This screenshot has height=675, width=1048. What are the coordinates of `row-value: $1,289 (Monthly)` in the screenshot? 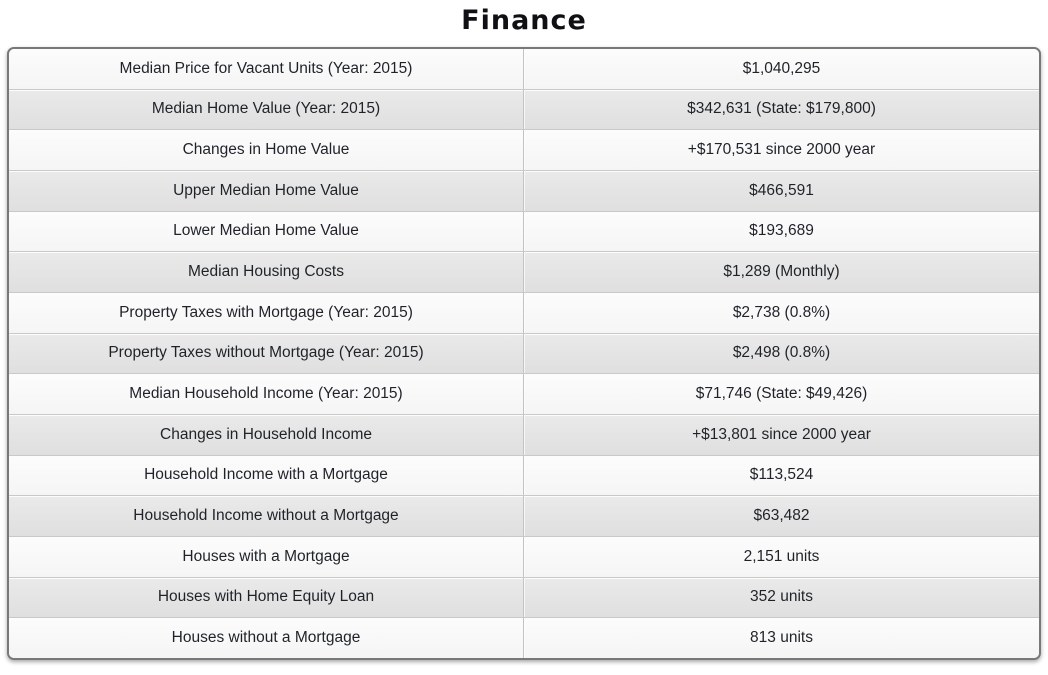 It's located at (781, 272).